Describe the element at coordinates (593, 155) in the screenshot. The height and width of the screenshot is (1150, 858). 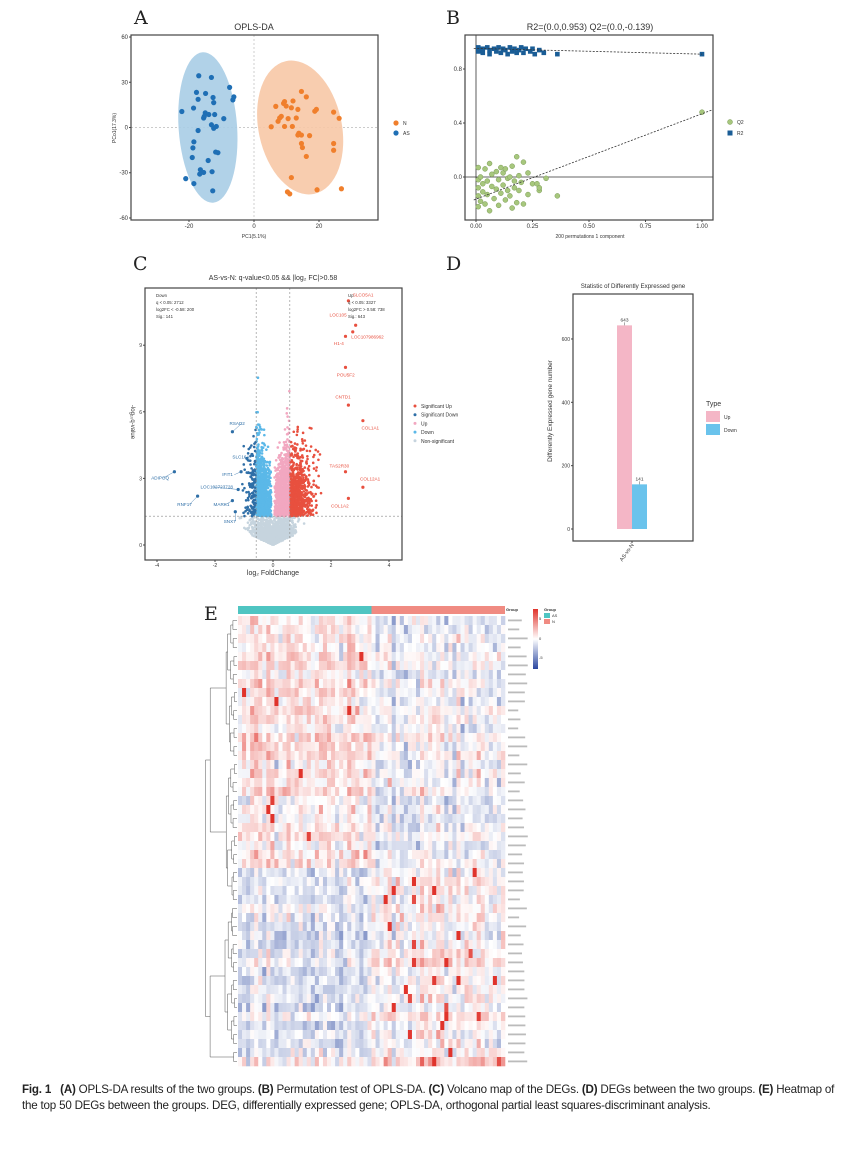
I see `regression-line-q2` at that location.